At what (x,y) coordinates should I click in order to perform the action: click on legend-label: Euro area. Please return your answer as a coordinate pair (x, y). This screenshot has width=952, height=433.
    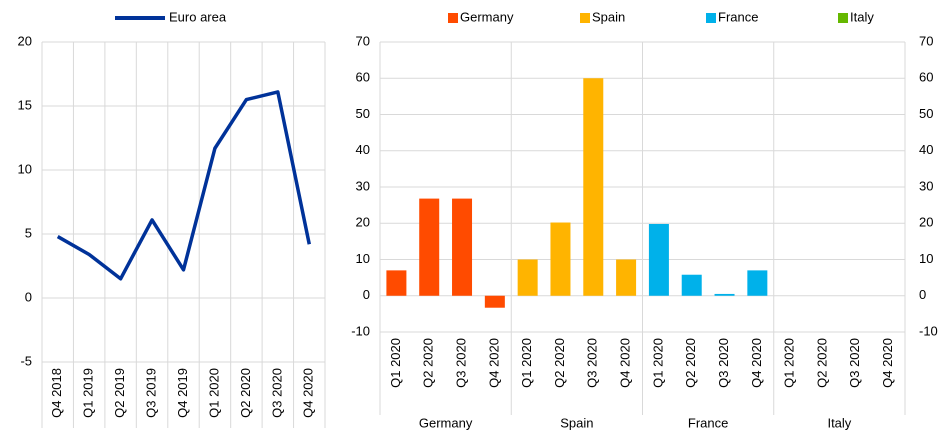
    Looking at the image, I should click on (198, 16).